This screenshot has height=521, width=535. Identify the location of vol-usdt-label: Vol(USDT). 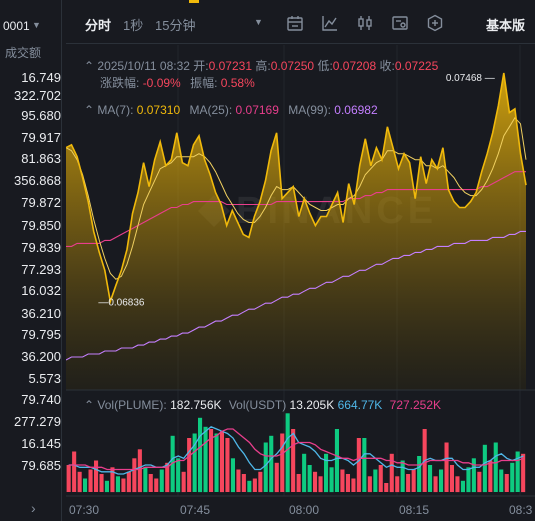
(257, 405).